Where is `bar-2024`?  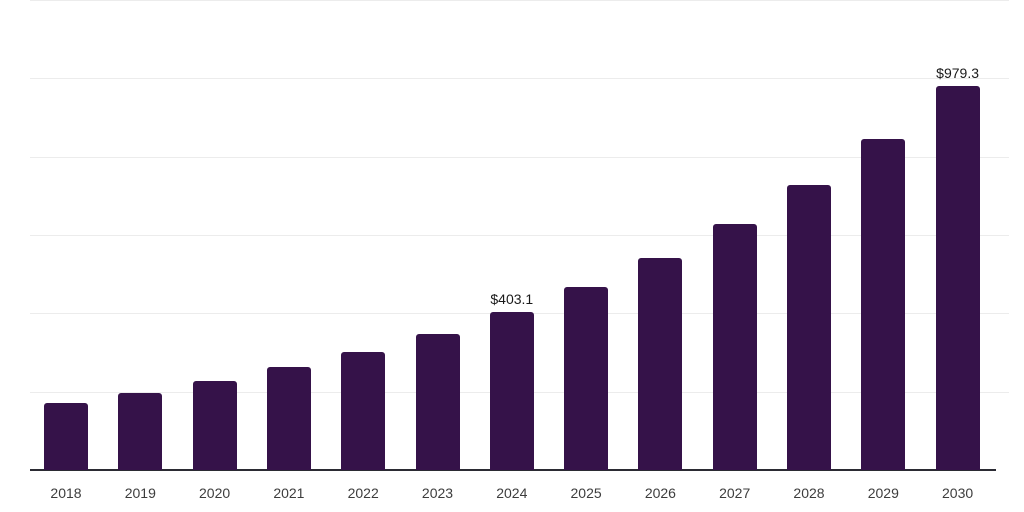 bar-2024 is located at coordinates (512, 391).